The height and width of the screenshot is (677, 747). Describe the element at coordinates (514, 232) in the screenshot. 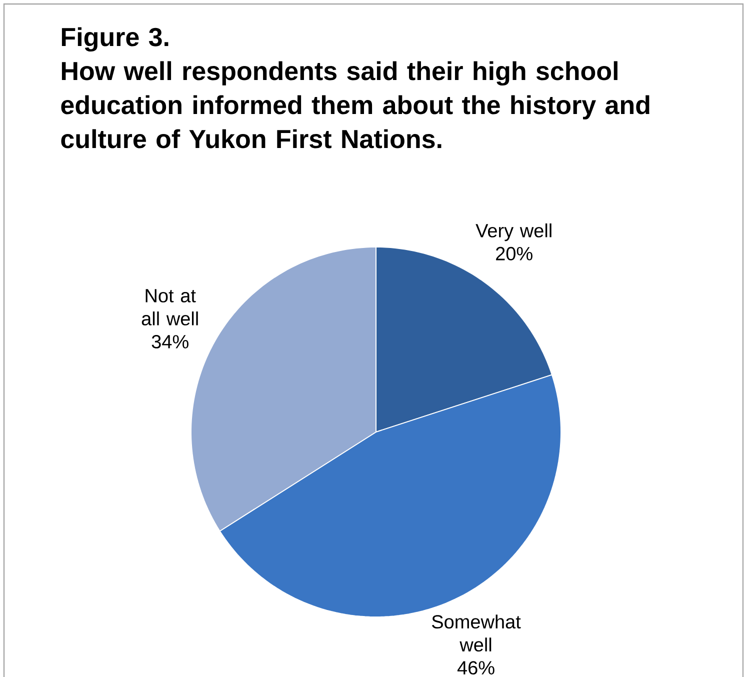

I see `slice-label: Very well` at that location.